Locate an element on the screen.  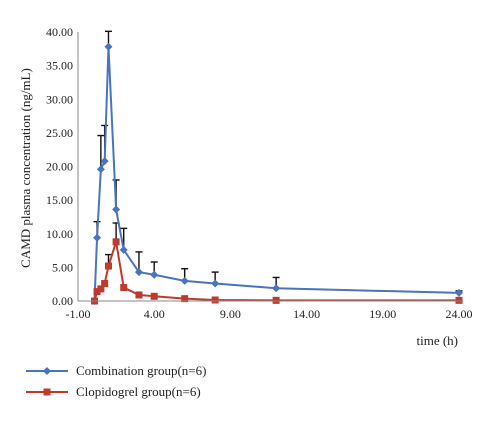
legend-label-2: Clopidogrel group(n=6) is located at coordinates (138, 391).